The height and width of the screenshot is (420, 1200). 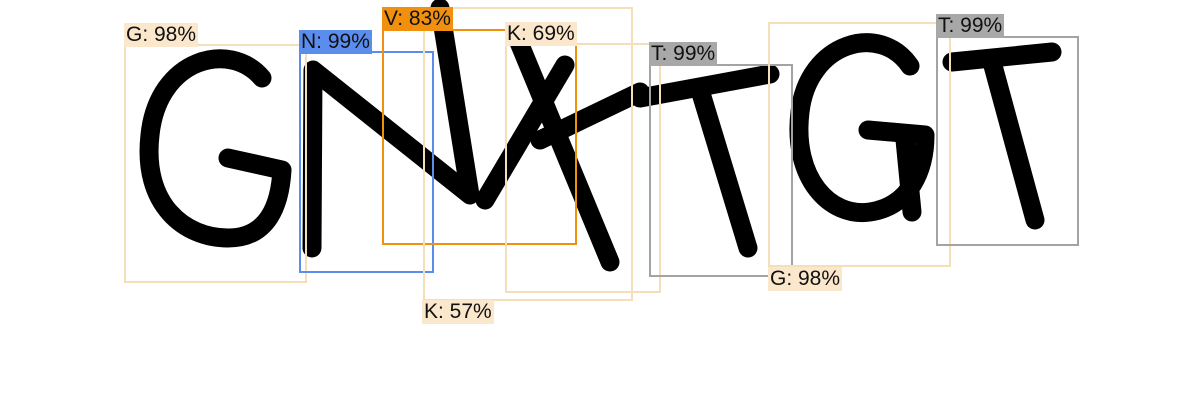 I want to click on detection-label-k-69: K: 69%, so click(x=541, y=34).